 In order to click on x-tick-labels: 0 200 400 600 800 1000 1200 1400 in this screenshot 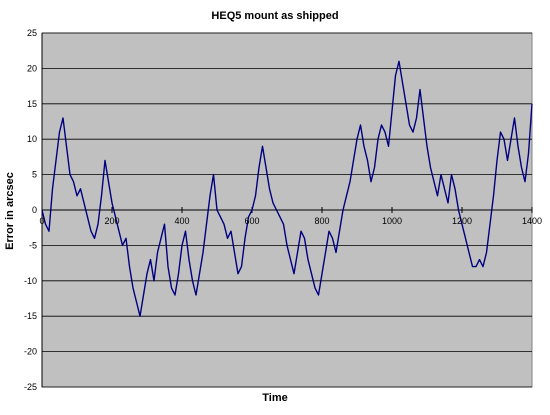, I will do `click(290, 221)`.